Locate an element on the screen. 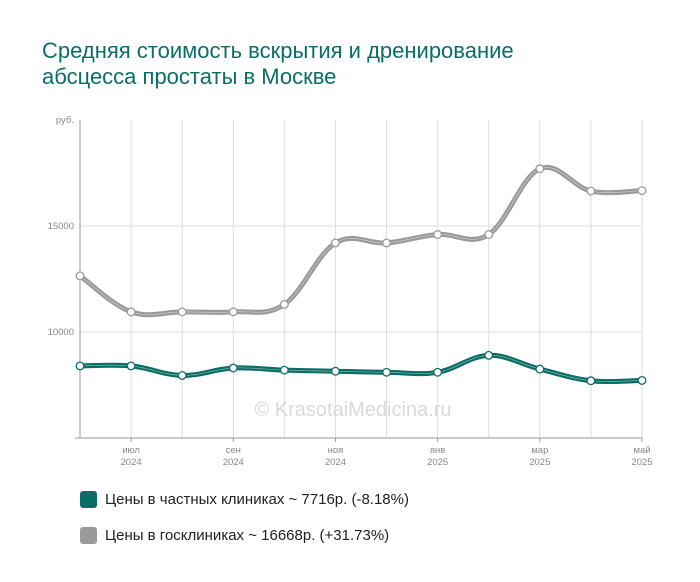  y-axis-label: руб. is located at coordinates (65, 120).